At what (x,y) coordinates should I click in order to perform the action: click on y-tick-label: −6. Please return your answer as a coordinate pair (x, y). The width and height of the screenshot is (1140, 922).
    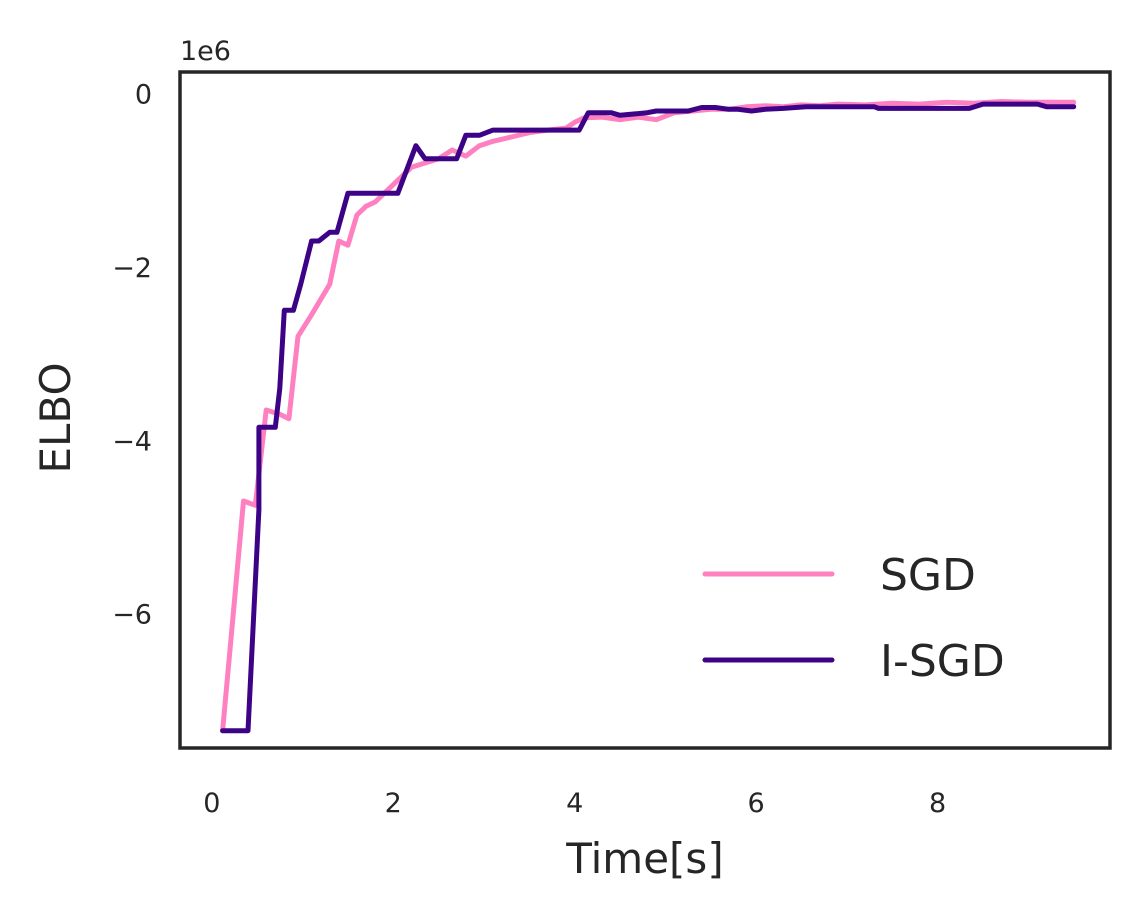
    Looking at the image, I should click on (132, 615).